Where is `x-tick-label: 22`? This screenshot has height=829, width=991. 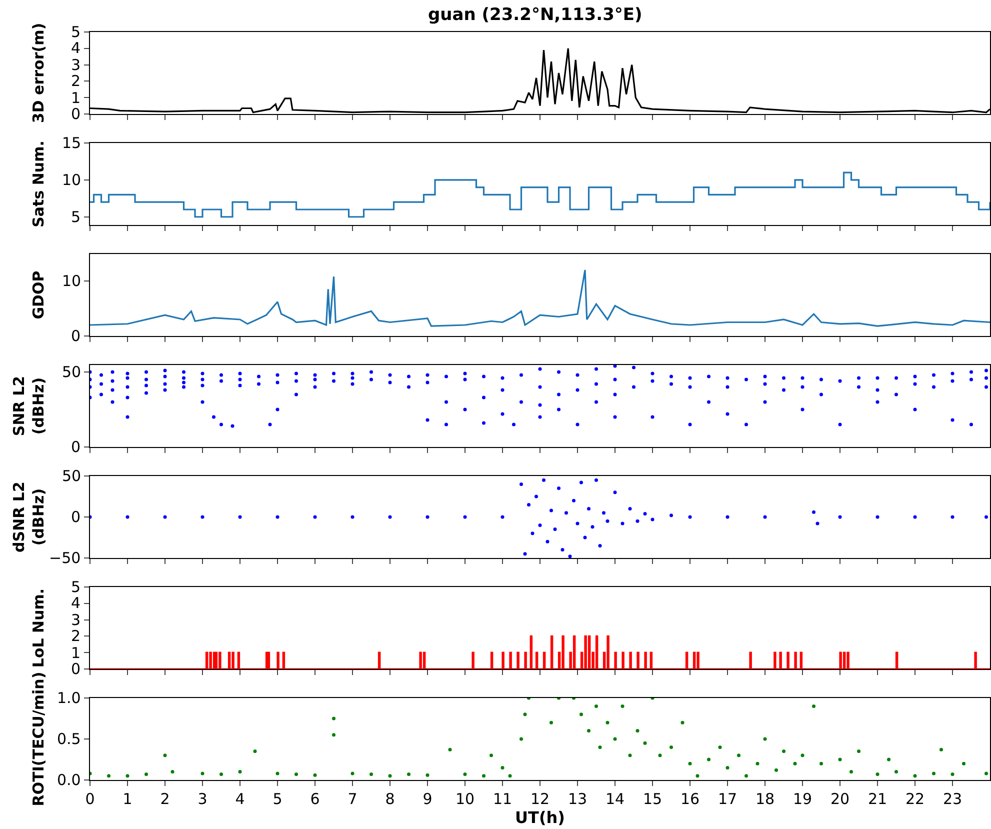
x-tick-label: 22 is located at coordinates (915, 799).